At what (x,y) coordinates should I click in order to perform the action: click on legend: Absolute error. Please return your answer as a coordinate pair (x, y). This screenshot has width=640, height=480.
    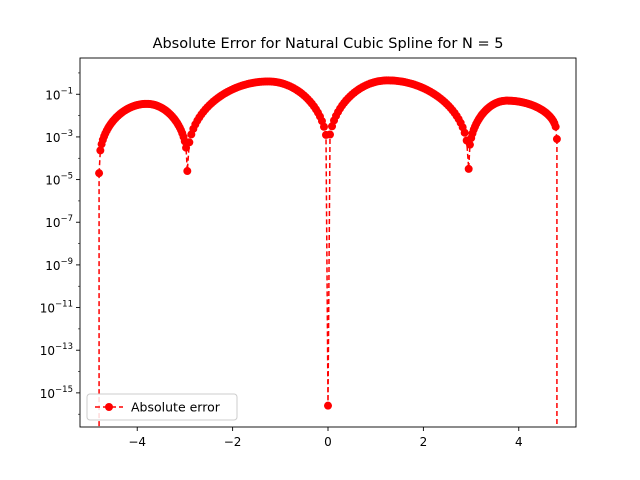
    Looking at the image, I should click on (162, 407).